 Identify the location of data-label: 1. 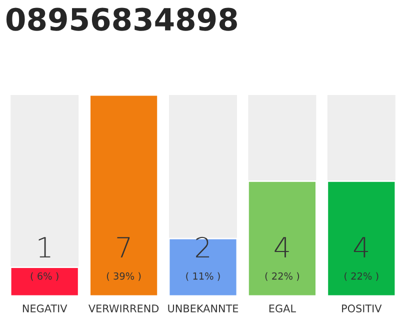
(44, 247).